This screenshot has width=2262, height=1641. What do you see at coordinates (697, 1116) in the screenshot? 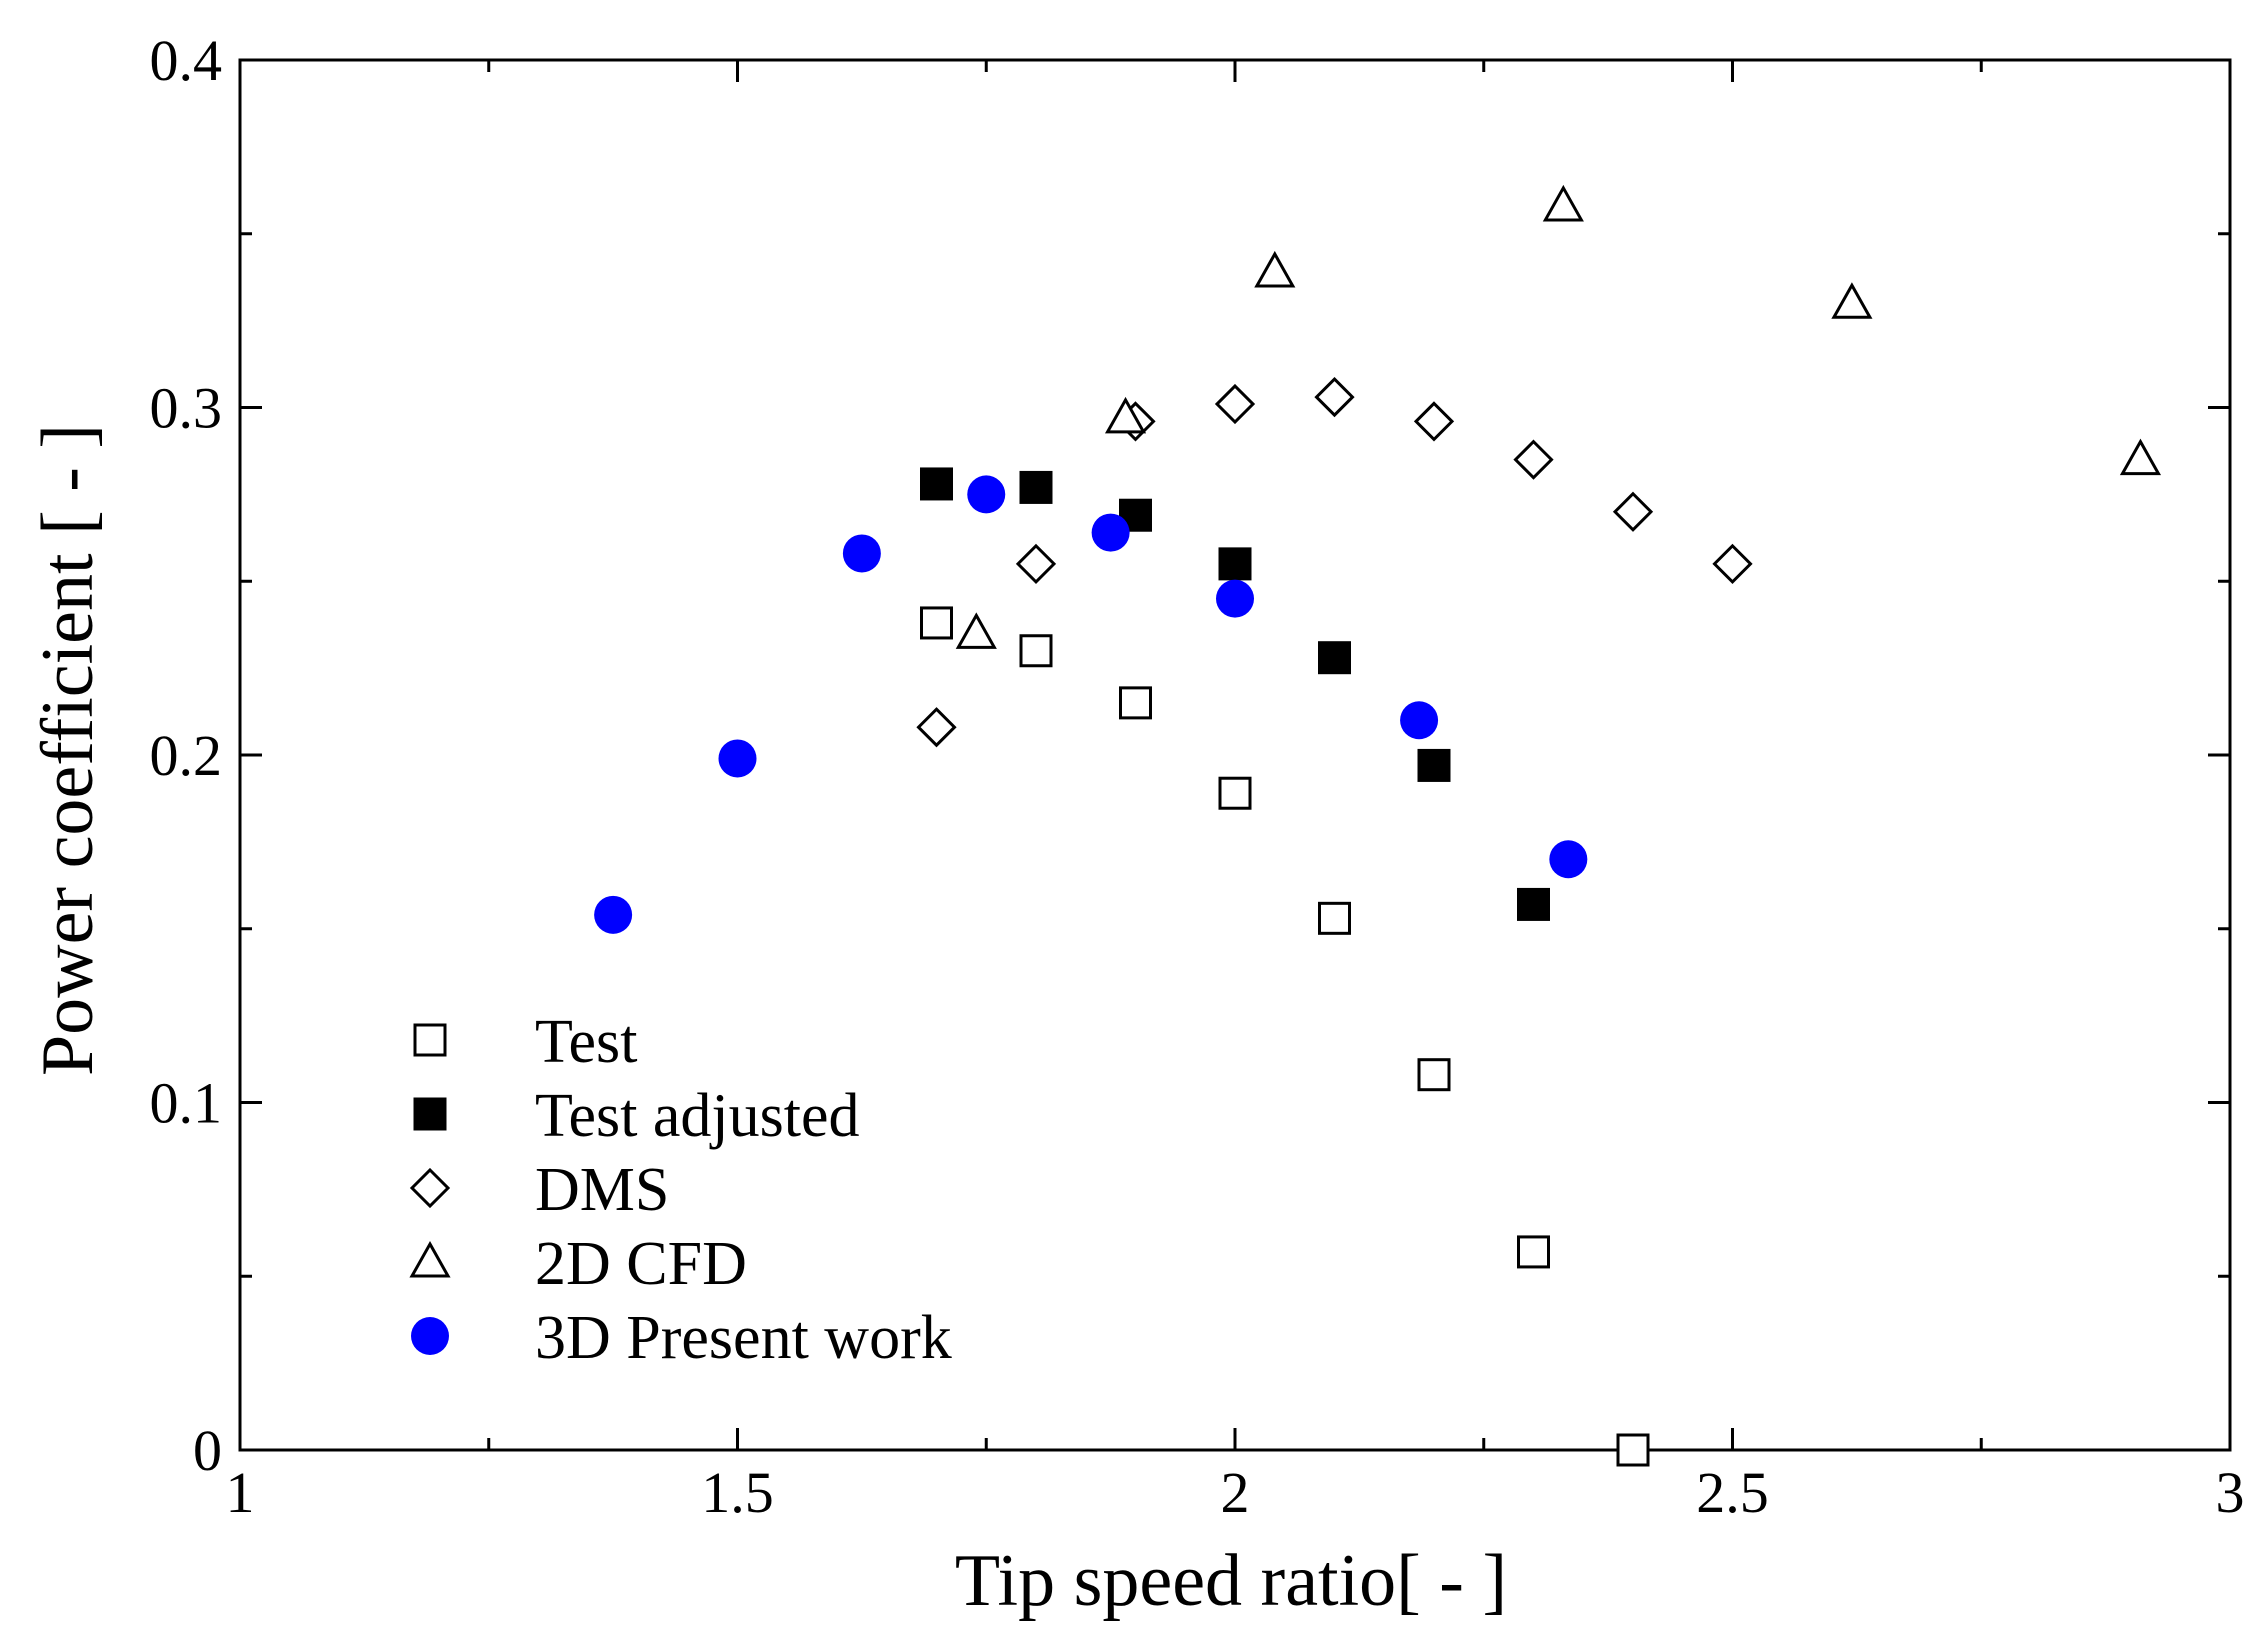
I see `legend-label: Test adjusted` at bounding box center [697, 1116].